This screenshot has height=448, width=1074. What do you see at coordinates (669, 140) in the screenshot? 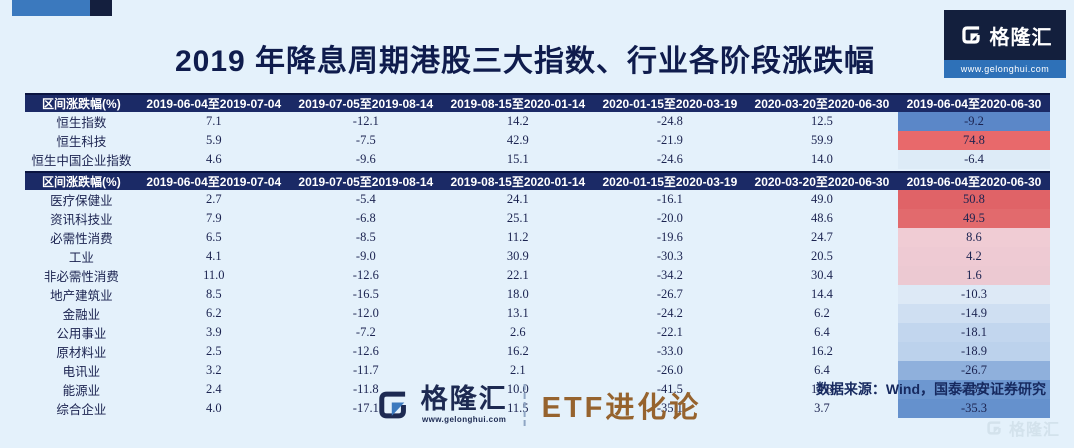
I see `cell-value: -21.9` at bounding box center [669, 140].